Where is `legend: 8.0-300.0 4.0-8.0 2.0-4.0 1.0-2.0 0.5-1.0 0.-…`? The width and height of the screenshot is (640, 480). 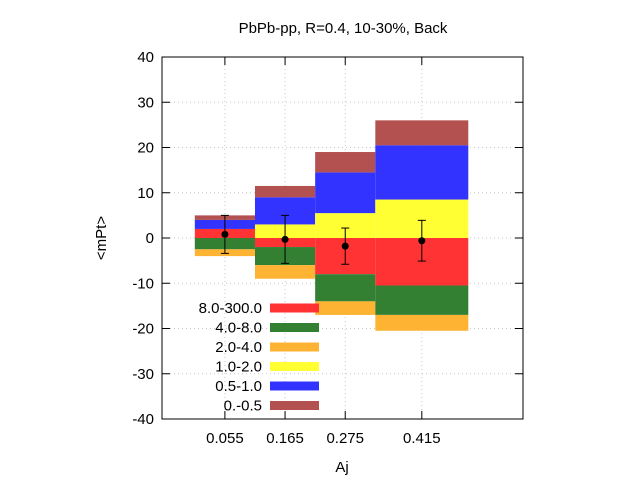
legend: 8.0-300.0 4.0-8.0 2.0-4.0 1.0-2.0 0.5-1.0 0.-… is located at coordinates (259, 357).